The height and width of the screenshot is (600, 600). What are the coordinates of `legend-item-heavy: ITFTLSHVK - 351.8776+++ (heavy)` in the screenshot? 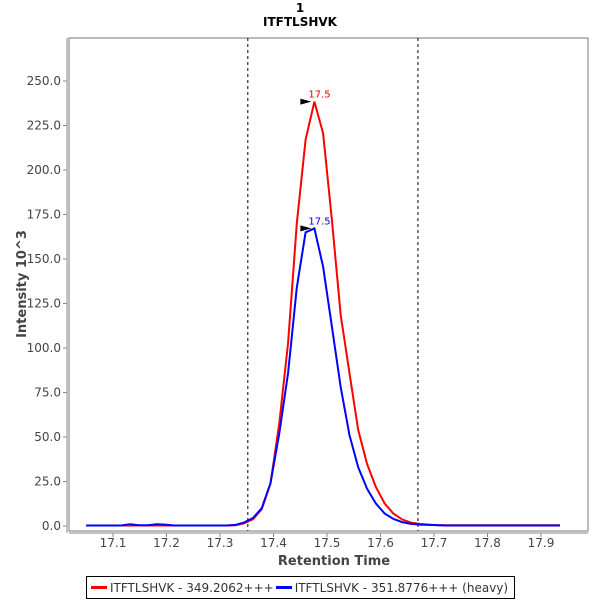 It's located at (392, 587).